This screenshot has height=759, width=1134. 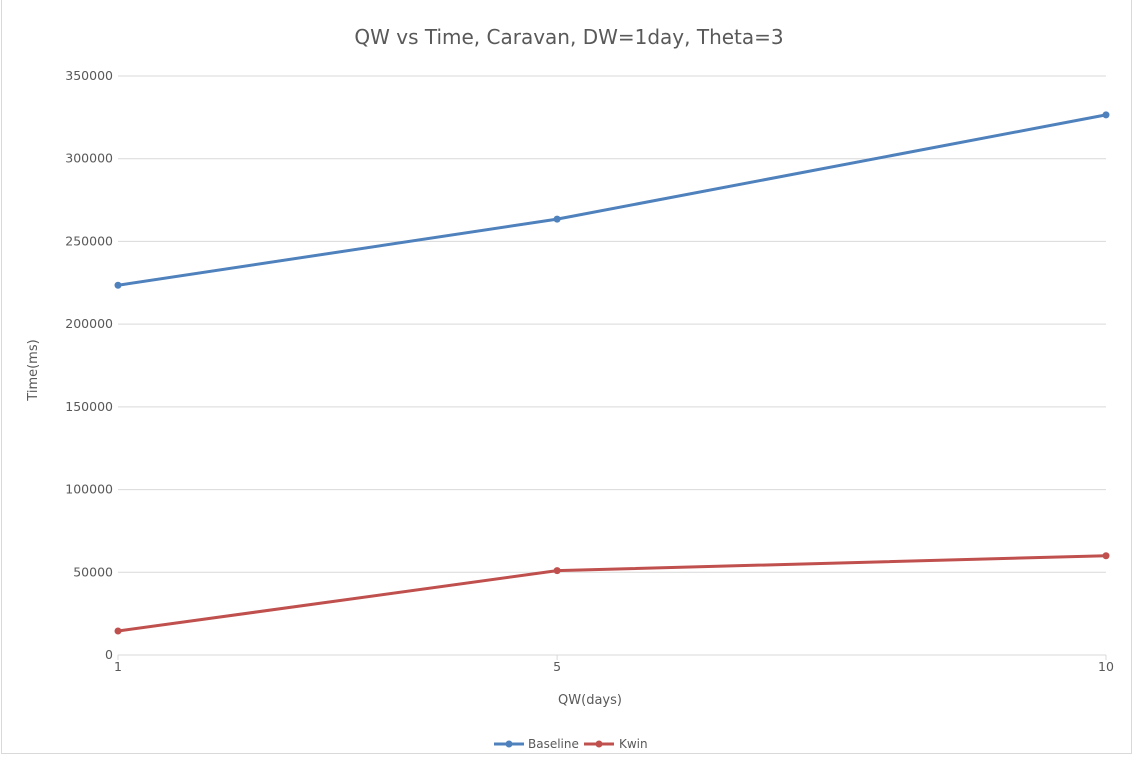 What do you see at coordinates (553, 744) in the screenshot?
I see `legend-label-baseline: Baseline` at bounding box center [553, 744].